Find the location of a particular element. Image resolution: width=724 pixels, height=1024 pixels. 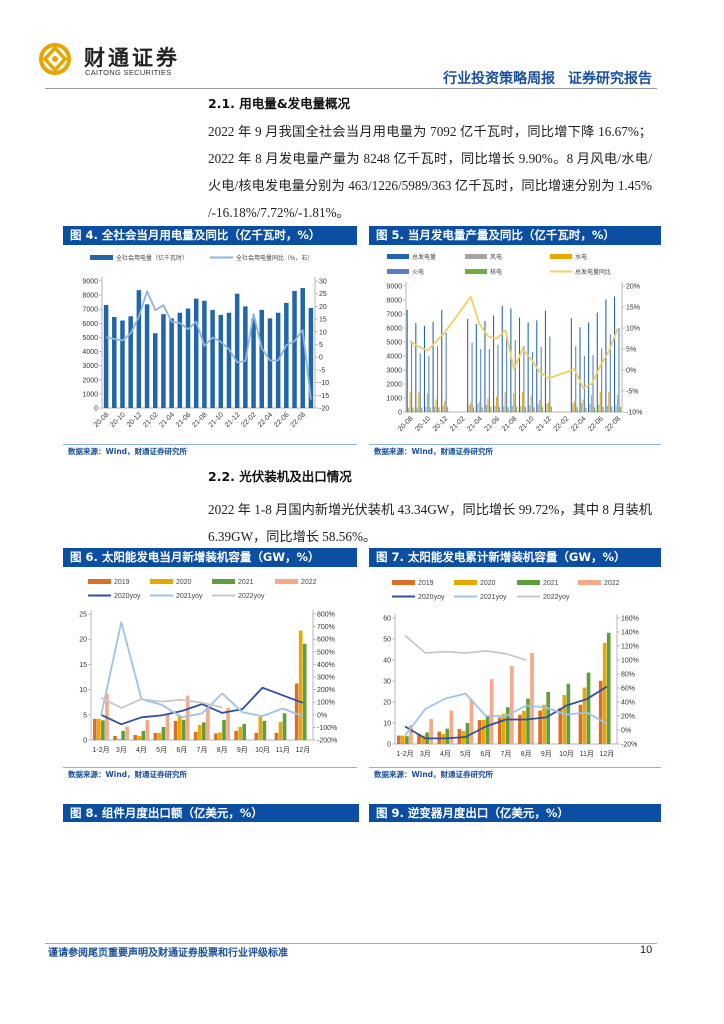

section-heading-2-2: 2.2. 光伏装机及出口情况 is located at coordinates (280, 476).